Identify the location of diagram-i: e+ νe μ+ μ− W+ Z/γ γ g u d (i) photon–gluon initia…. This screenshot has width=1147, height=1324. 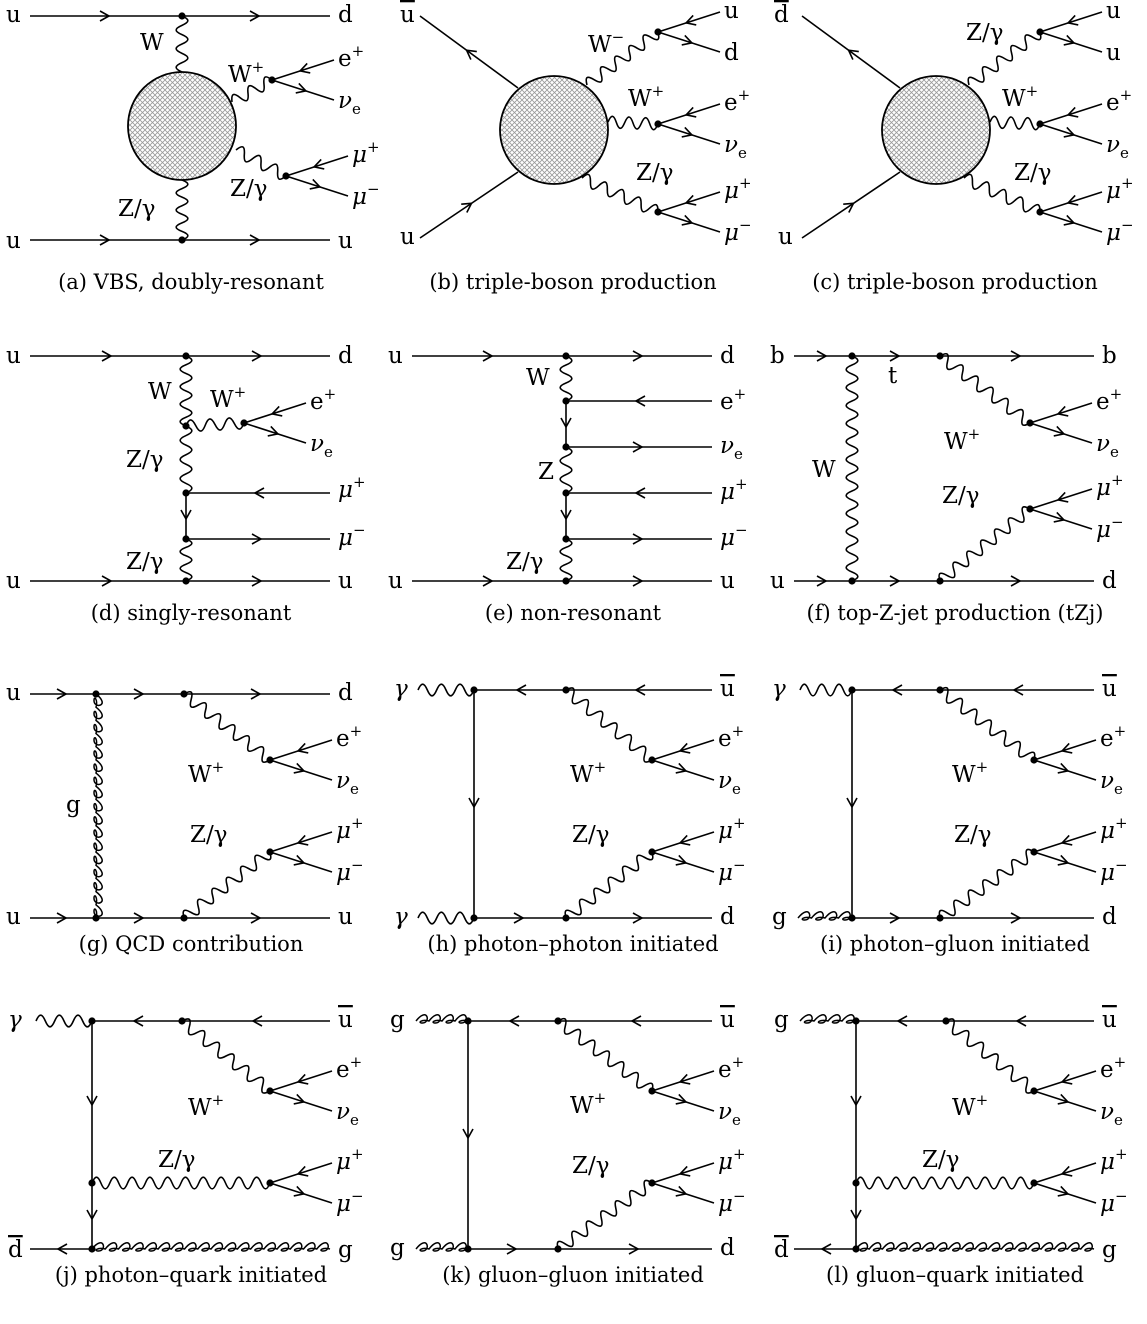
(955, 827).